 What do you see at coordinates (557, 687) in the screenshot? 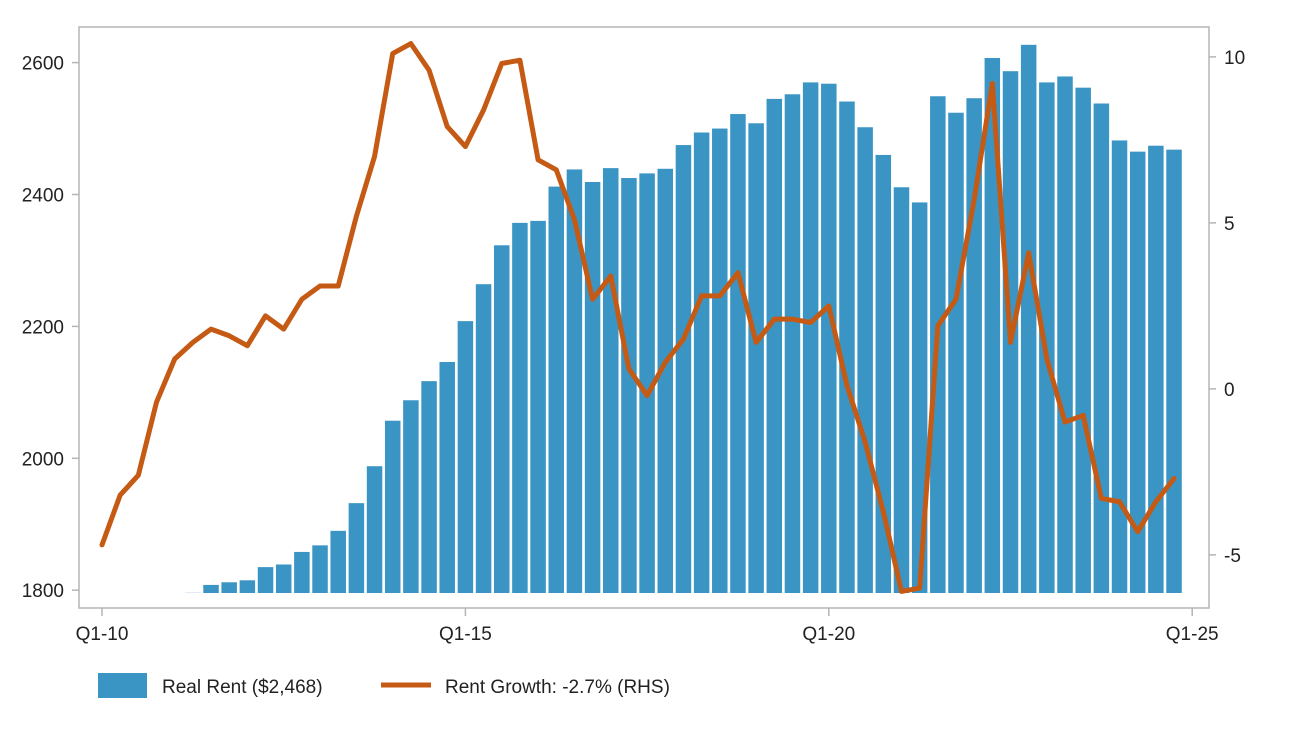
I see `legend-label-rent-growth: Rent Growth: -2.7% (RHS)` at bounding box center [557, 687].